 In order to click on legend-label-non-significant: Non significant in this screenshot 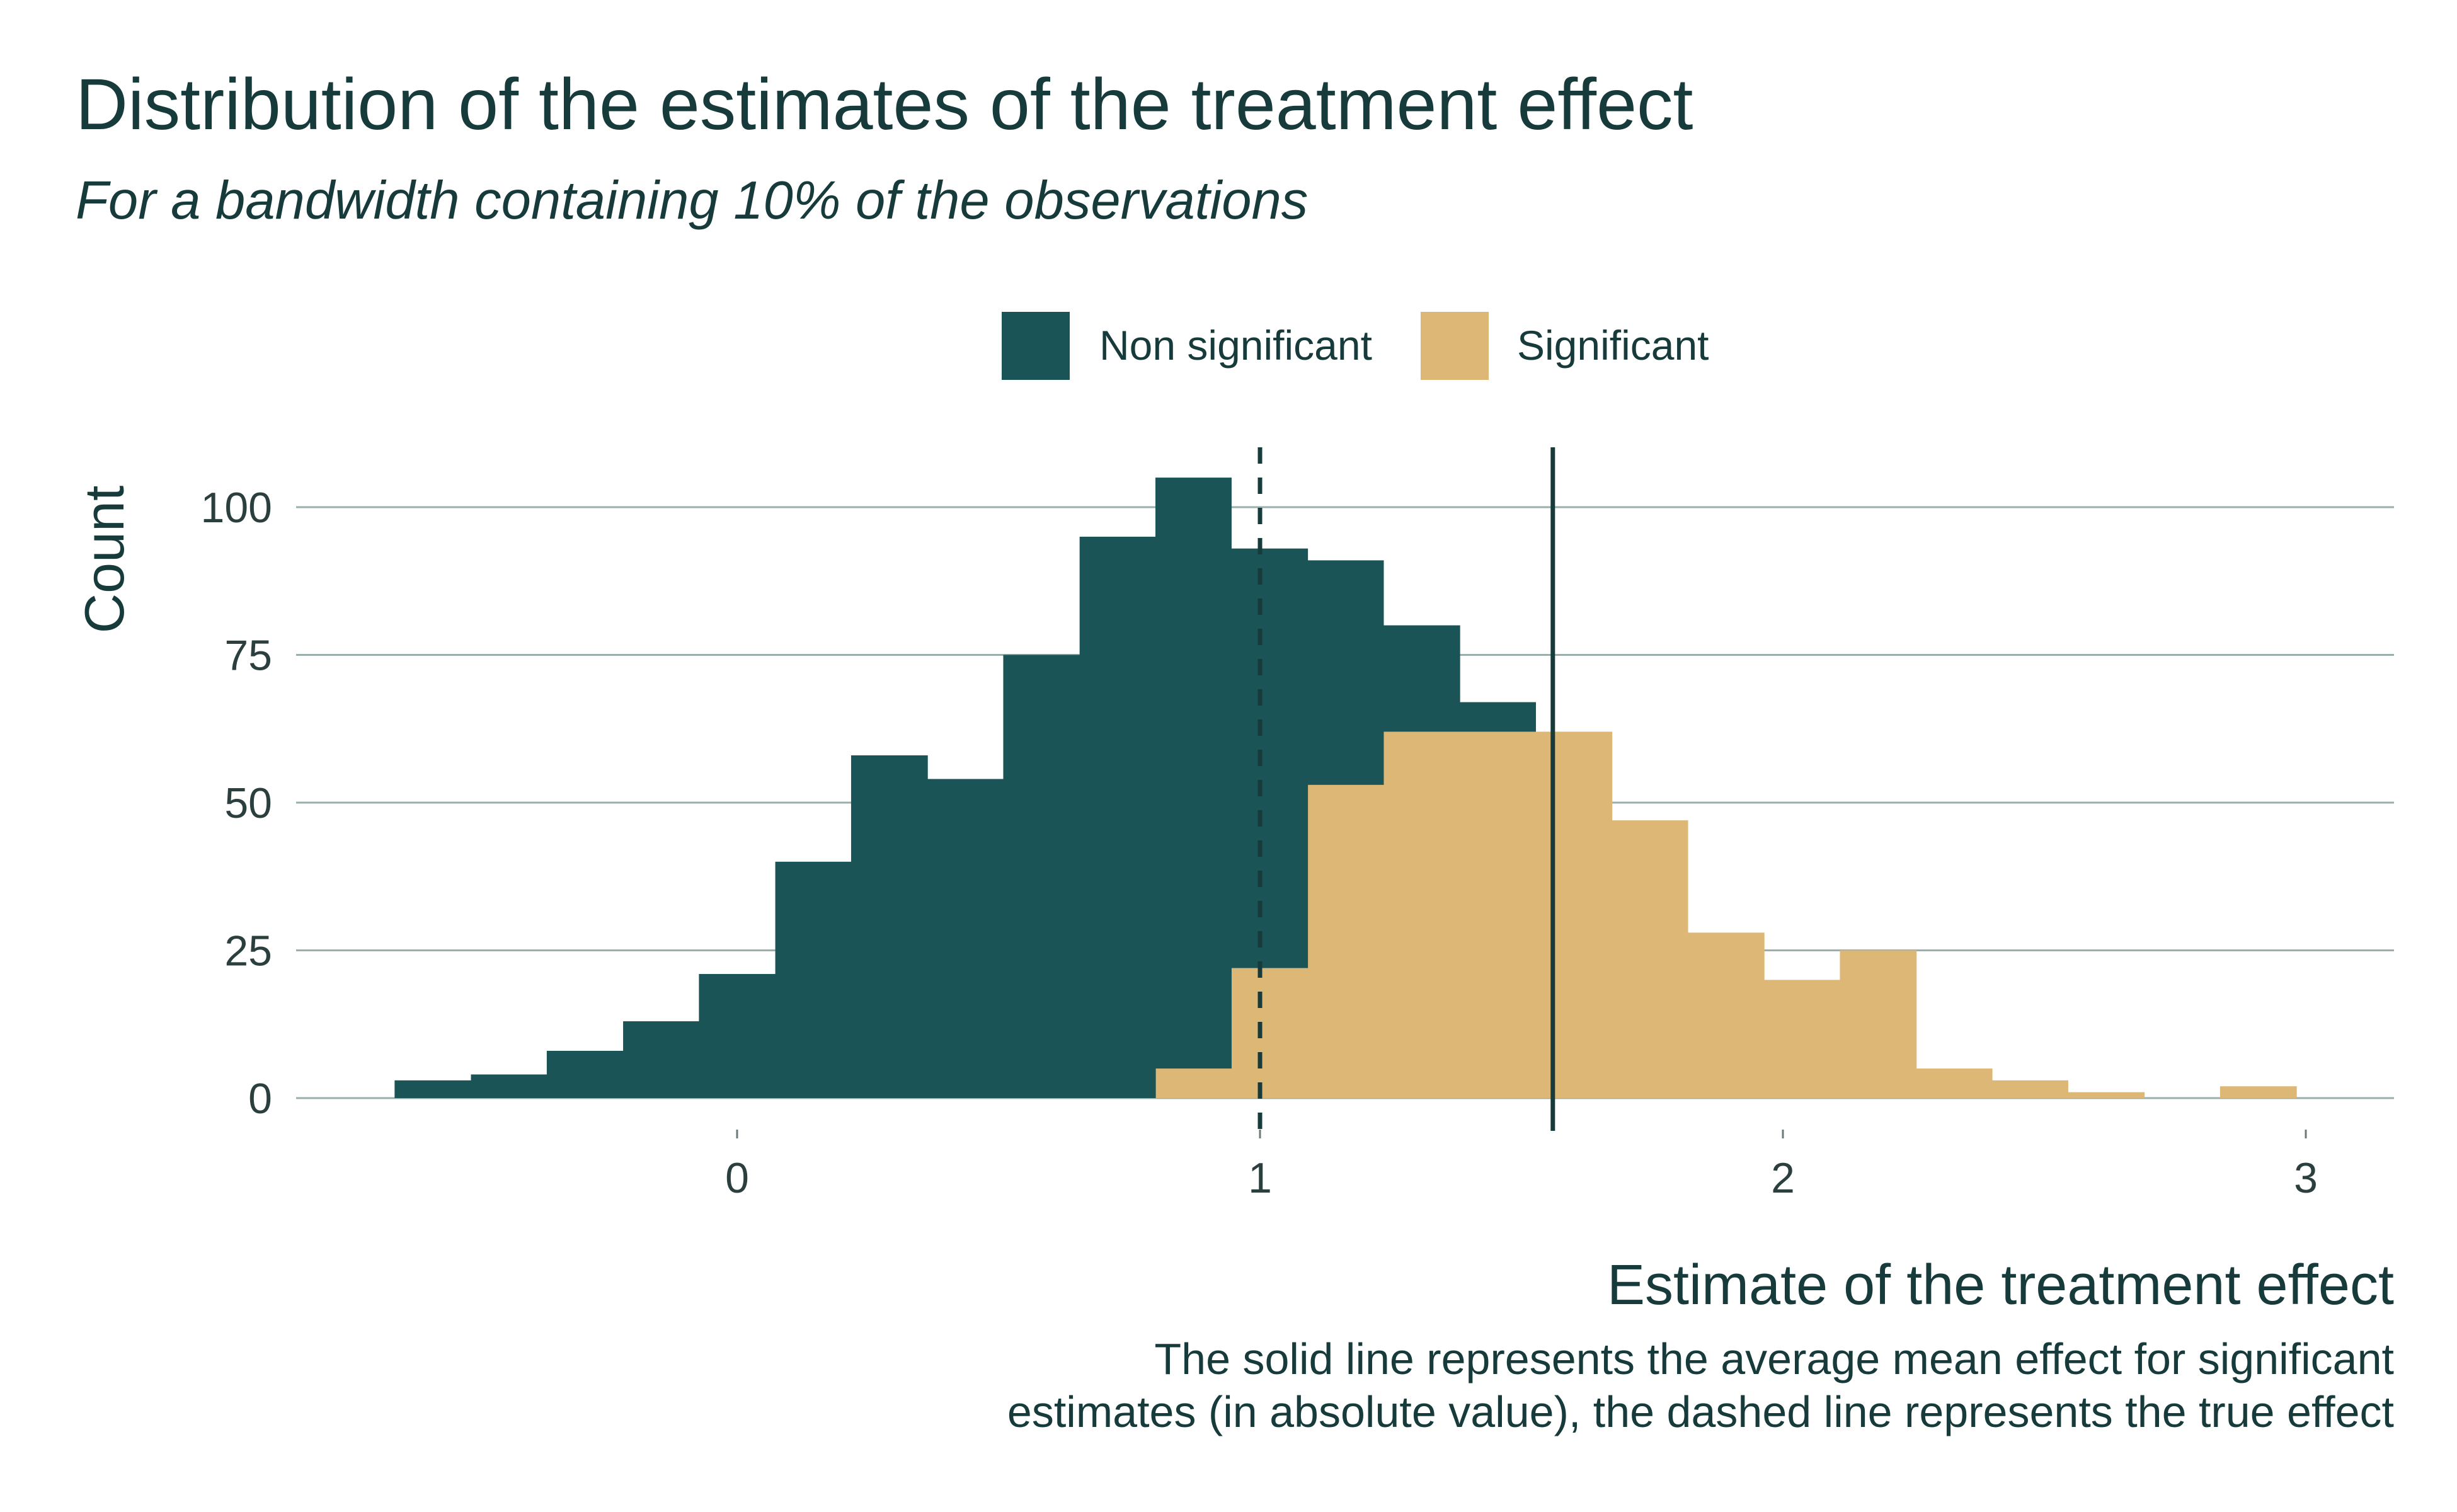, I will do `click(1235, 345)`.